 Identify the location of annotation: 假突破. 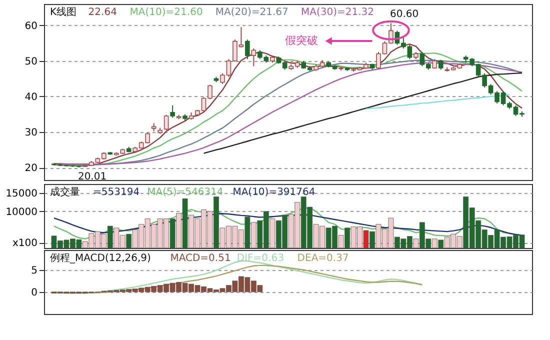
(301, 40).